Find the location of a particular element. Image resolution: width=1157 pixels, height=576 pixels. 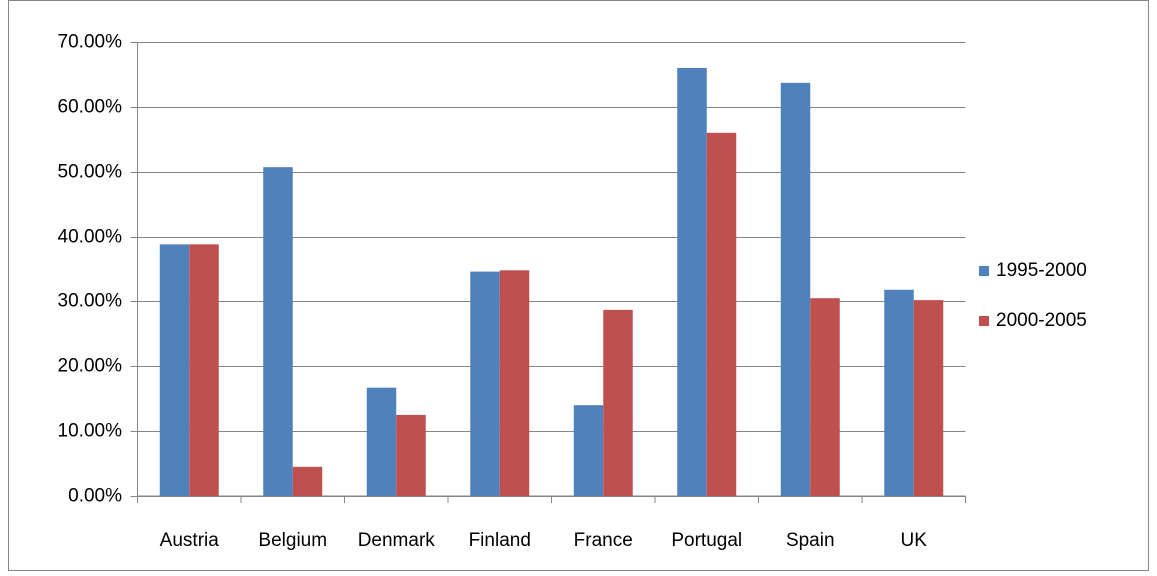

y-tick-label: 0.00% is located at coordinates (95, 496).